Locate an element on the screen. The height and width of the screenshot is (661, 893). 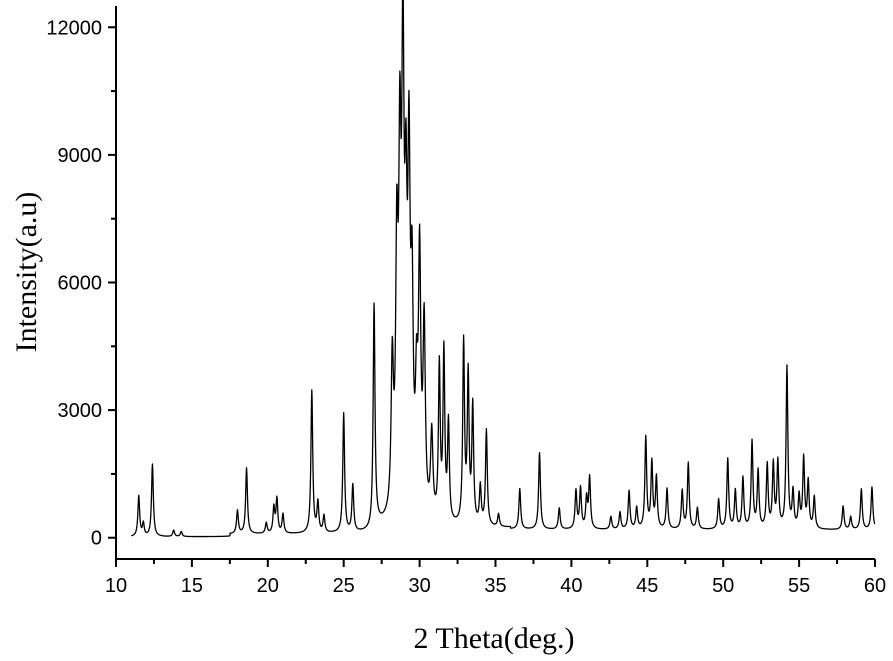
x-tick-label: 50 is located at coordinates (723, 586).